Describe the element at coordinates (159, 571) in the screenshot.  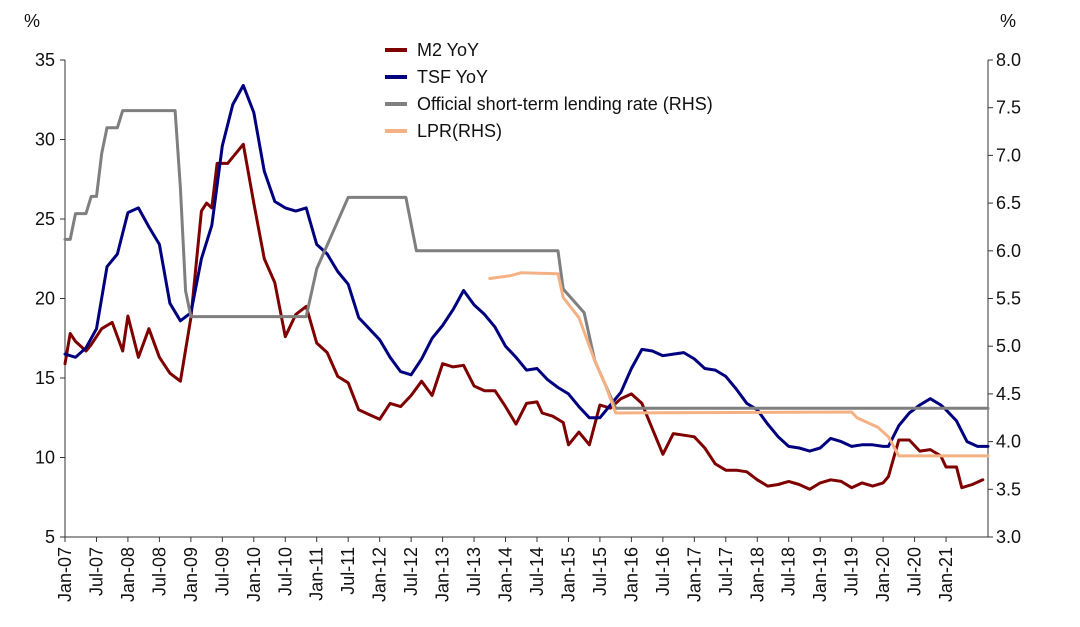
I see `x-axis-tick-label: Jul-08` at that location.